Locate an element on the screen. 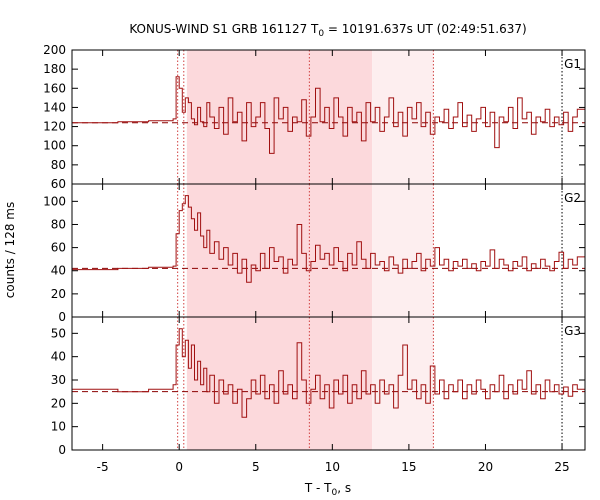 The height and width of the screenshot is (500, 600). x-axis-label: T - T0, s is located at coordinates (327, 489).